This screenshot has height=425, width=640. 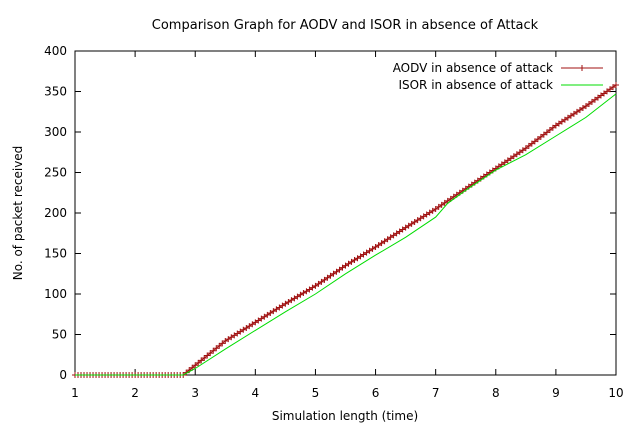 I want to click on x-tick-label: 2, so click(x=135, y=393).